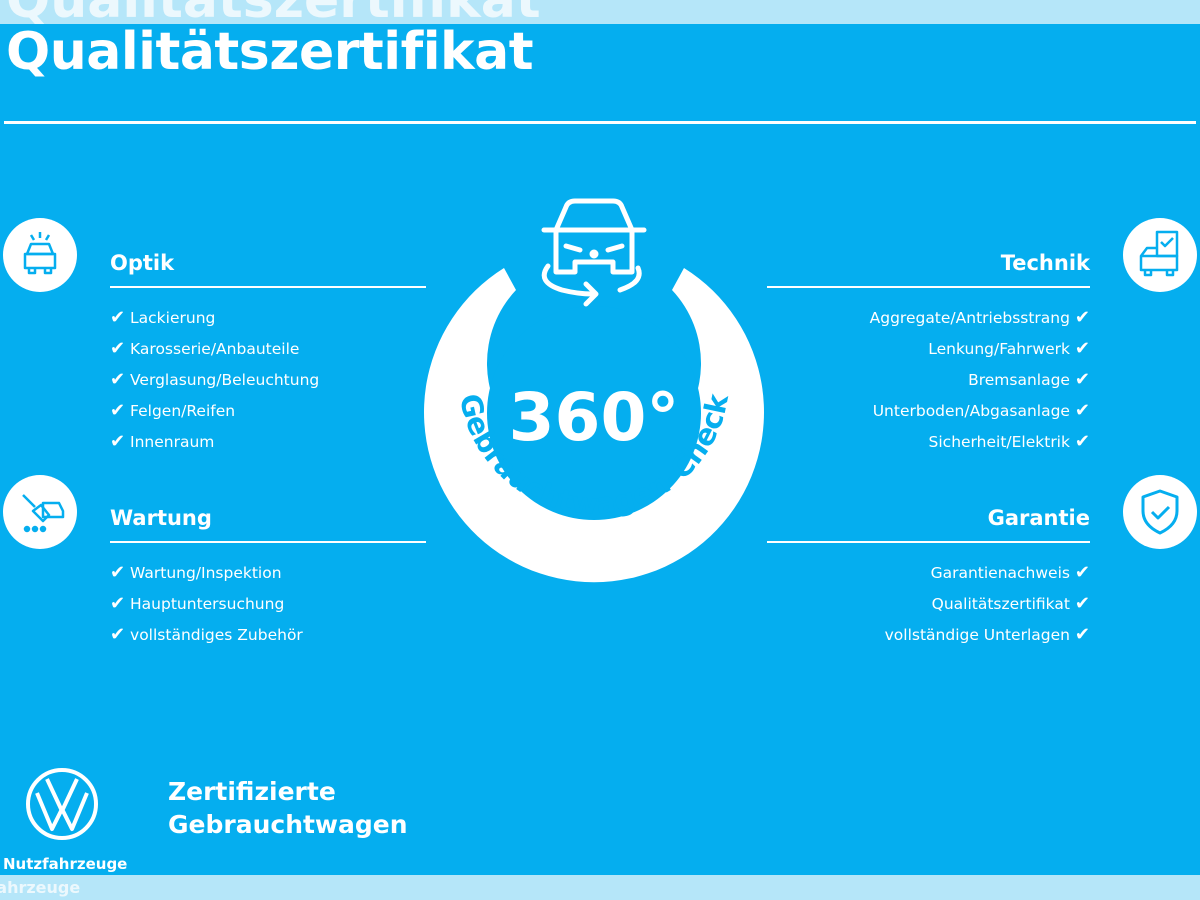 This screenshot has width=1200, height=900. Describe the element at coordinates (1160, 512) in the screenshot. I see `shield-check-icon` at that location.